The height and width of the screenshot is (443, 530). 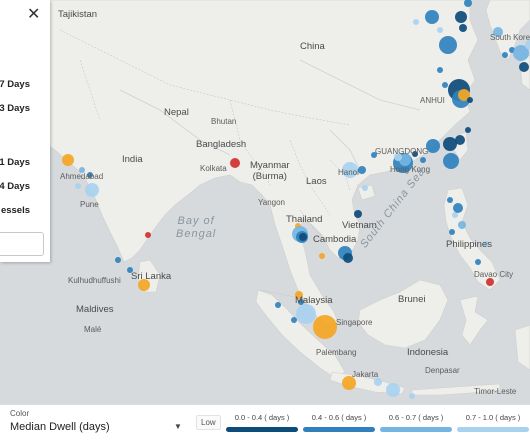 I want to click on legend-bin-label: 0.7 - 1.0 ( days ), so click(x=493, y=417).